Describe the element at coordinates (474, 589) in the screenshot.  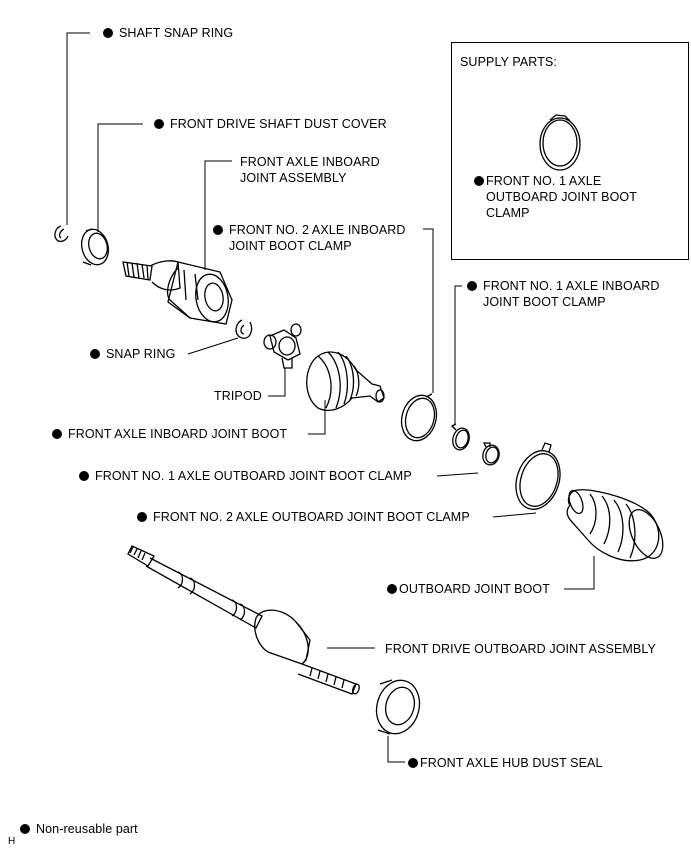
I see `label-outboard-boot-text: OUTBOARD JOINT BOOT` at that location.